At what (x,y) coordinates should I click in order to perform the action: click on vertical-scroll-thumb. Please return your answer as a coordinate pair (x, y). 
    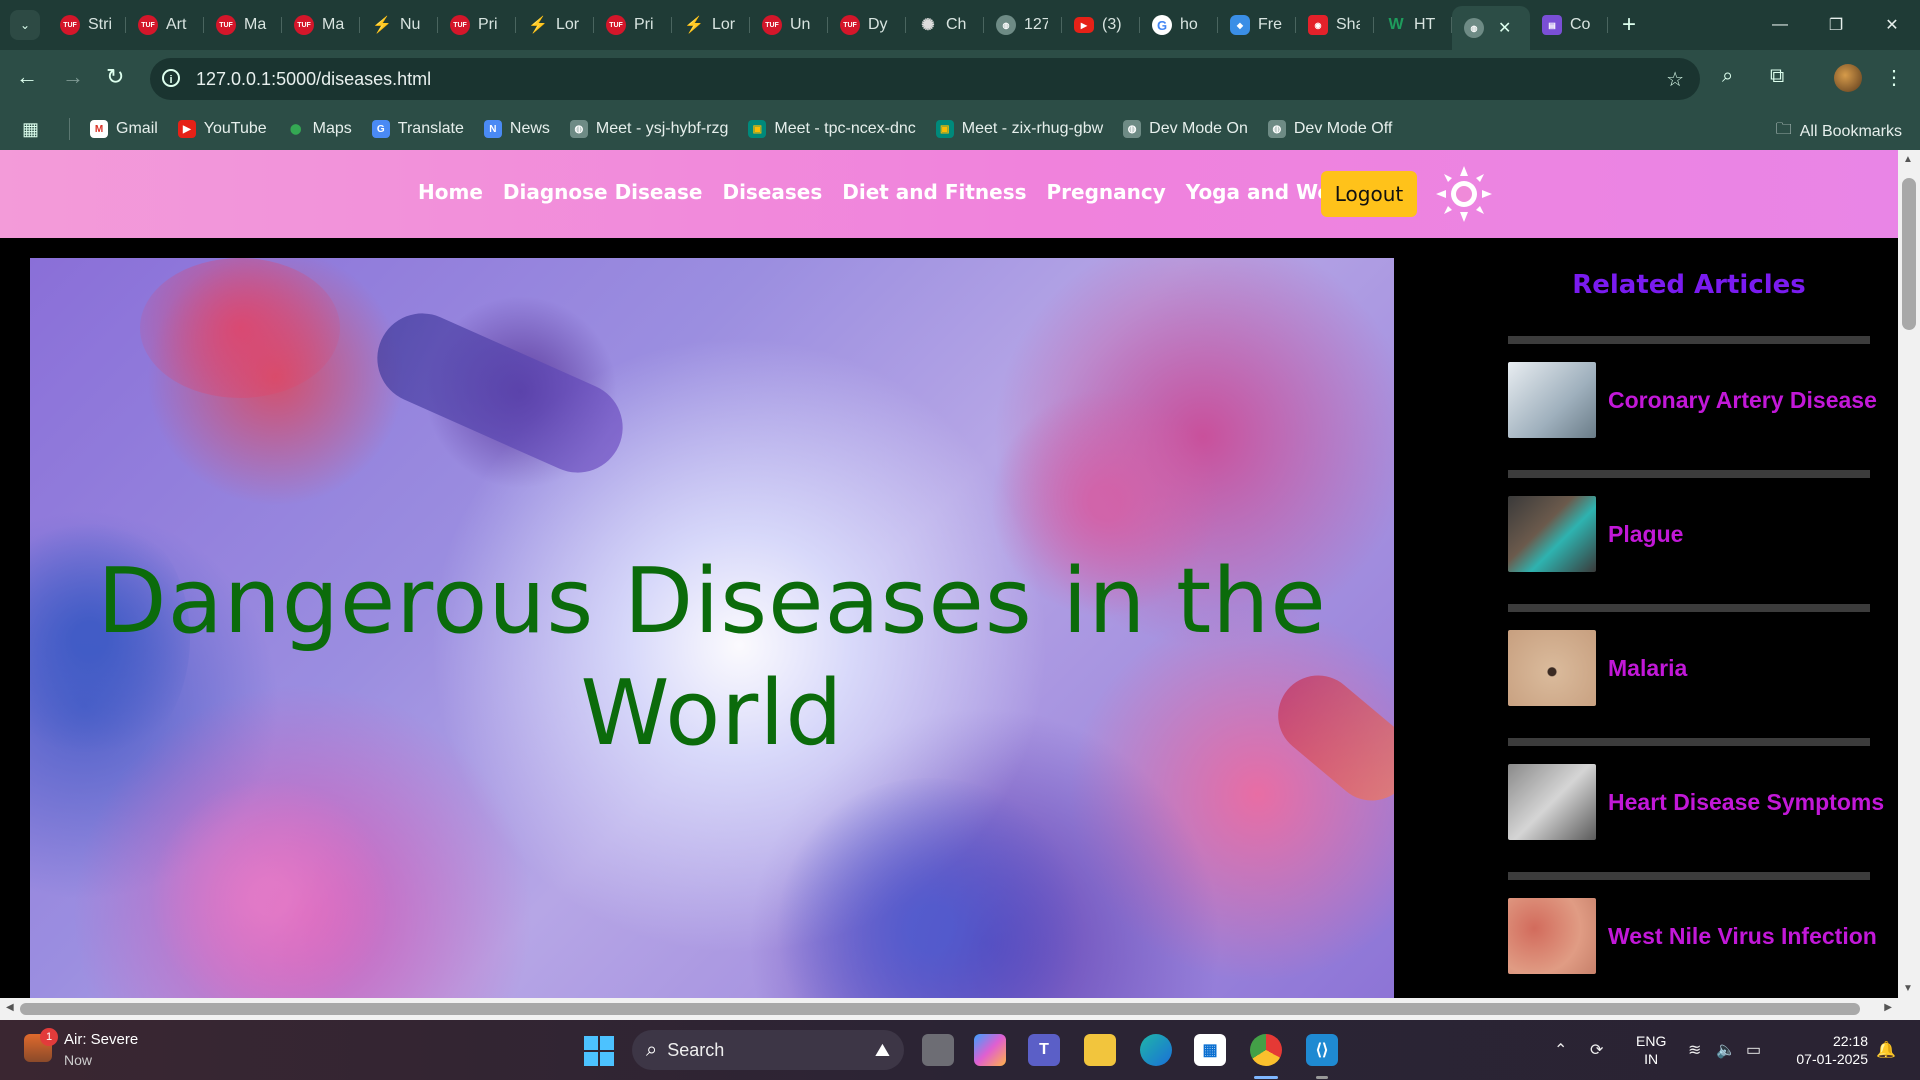
    Looking at the image, I should click on (1909, 254).